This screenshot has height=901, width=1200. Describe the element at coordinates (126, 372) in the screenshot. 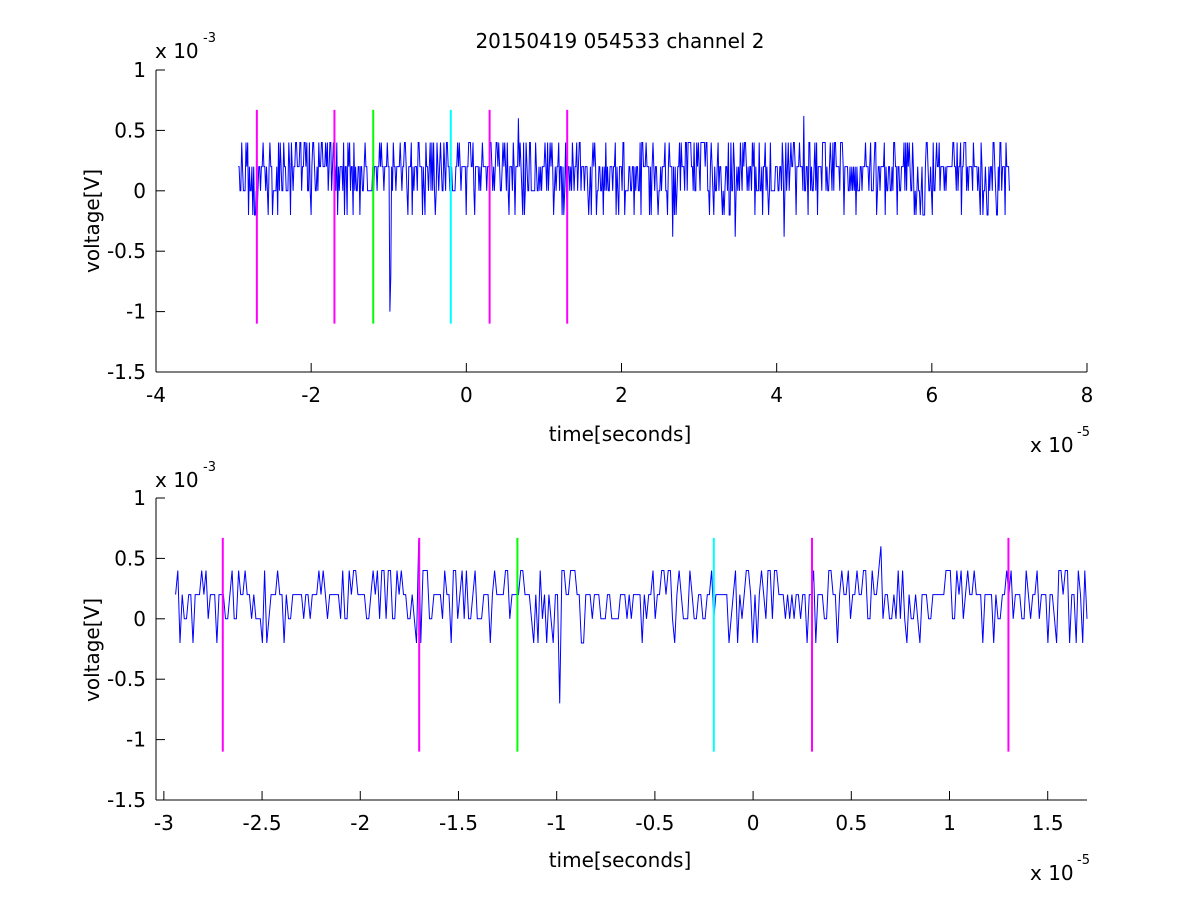

I see `top-y-tick-label: -1.5` at that location.